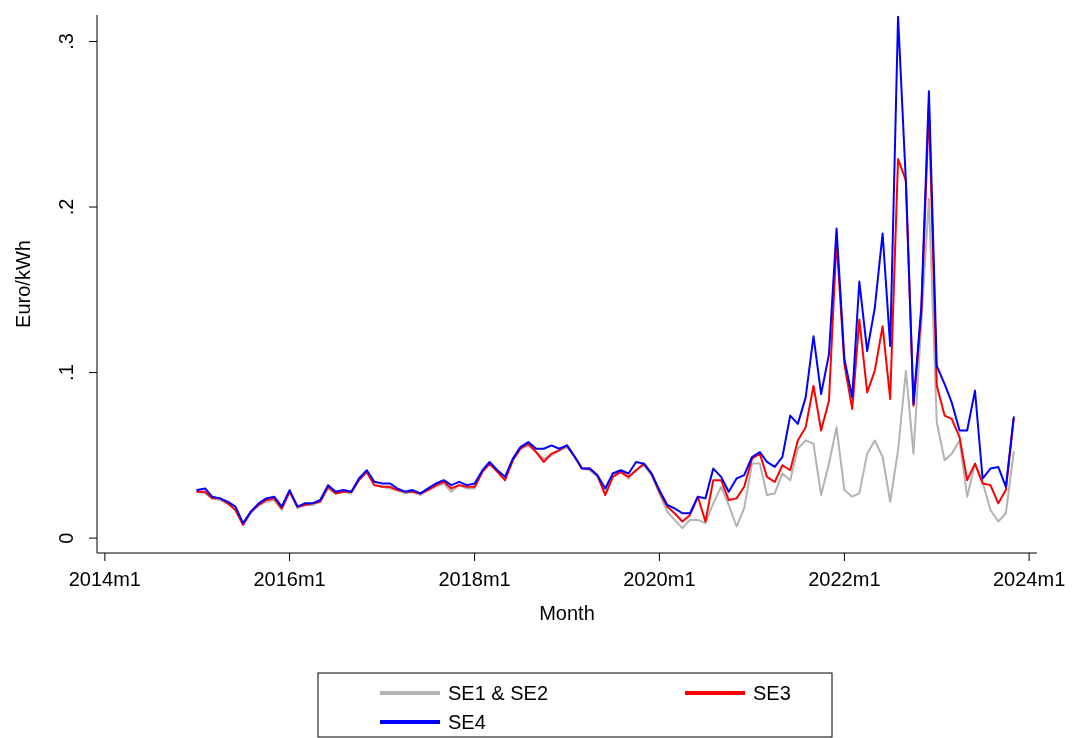  What do you see at coordinates (66, 538) in the screenshot?
I see `y-tick-label: 0` at bounding box center [66, 538].